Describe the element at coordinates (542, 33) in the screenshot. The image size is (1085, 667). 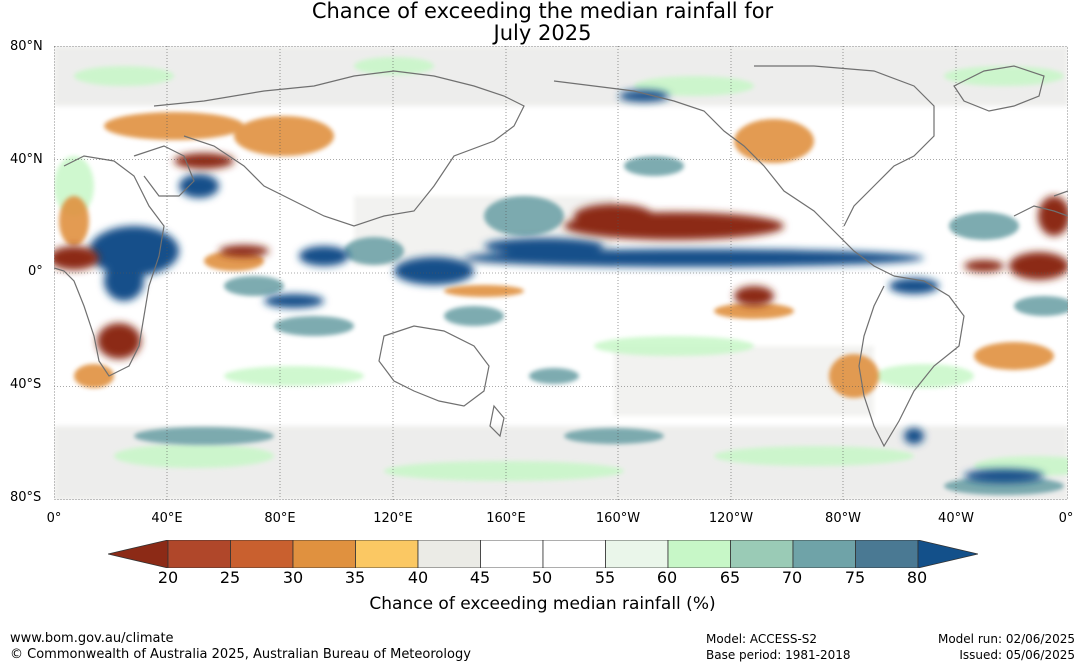
I see `map-title-line2: July 2025` at that location.